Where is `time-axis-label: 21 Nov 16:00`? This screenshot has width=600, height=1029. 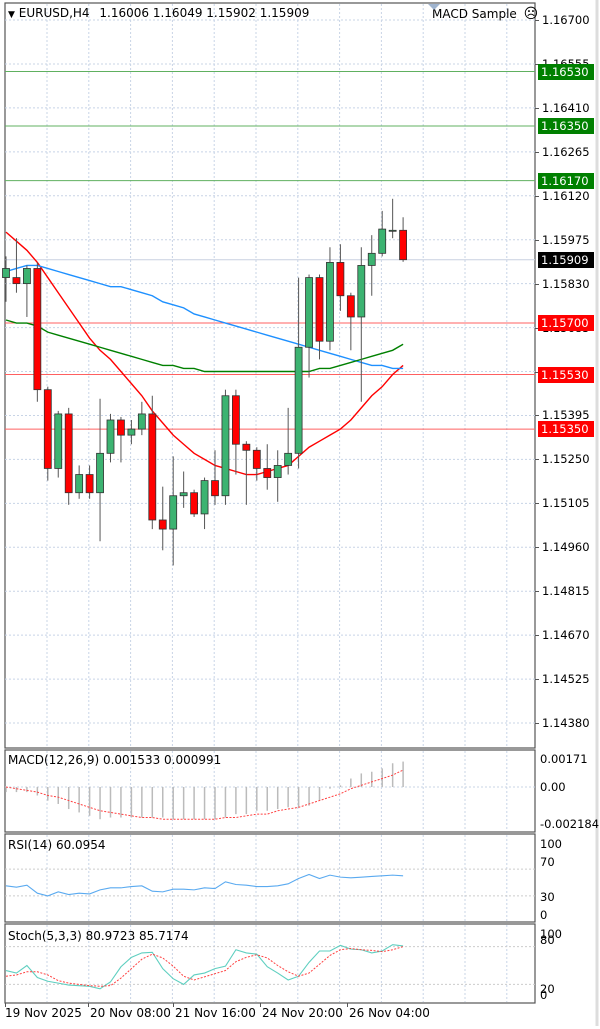 time-axis-label: 21 Nov 16:00 is located at coordinates (215, 1013).